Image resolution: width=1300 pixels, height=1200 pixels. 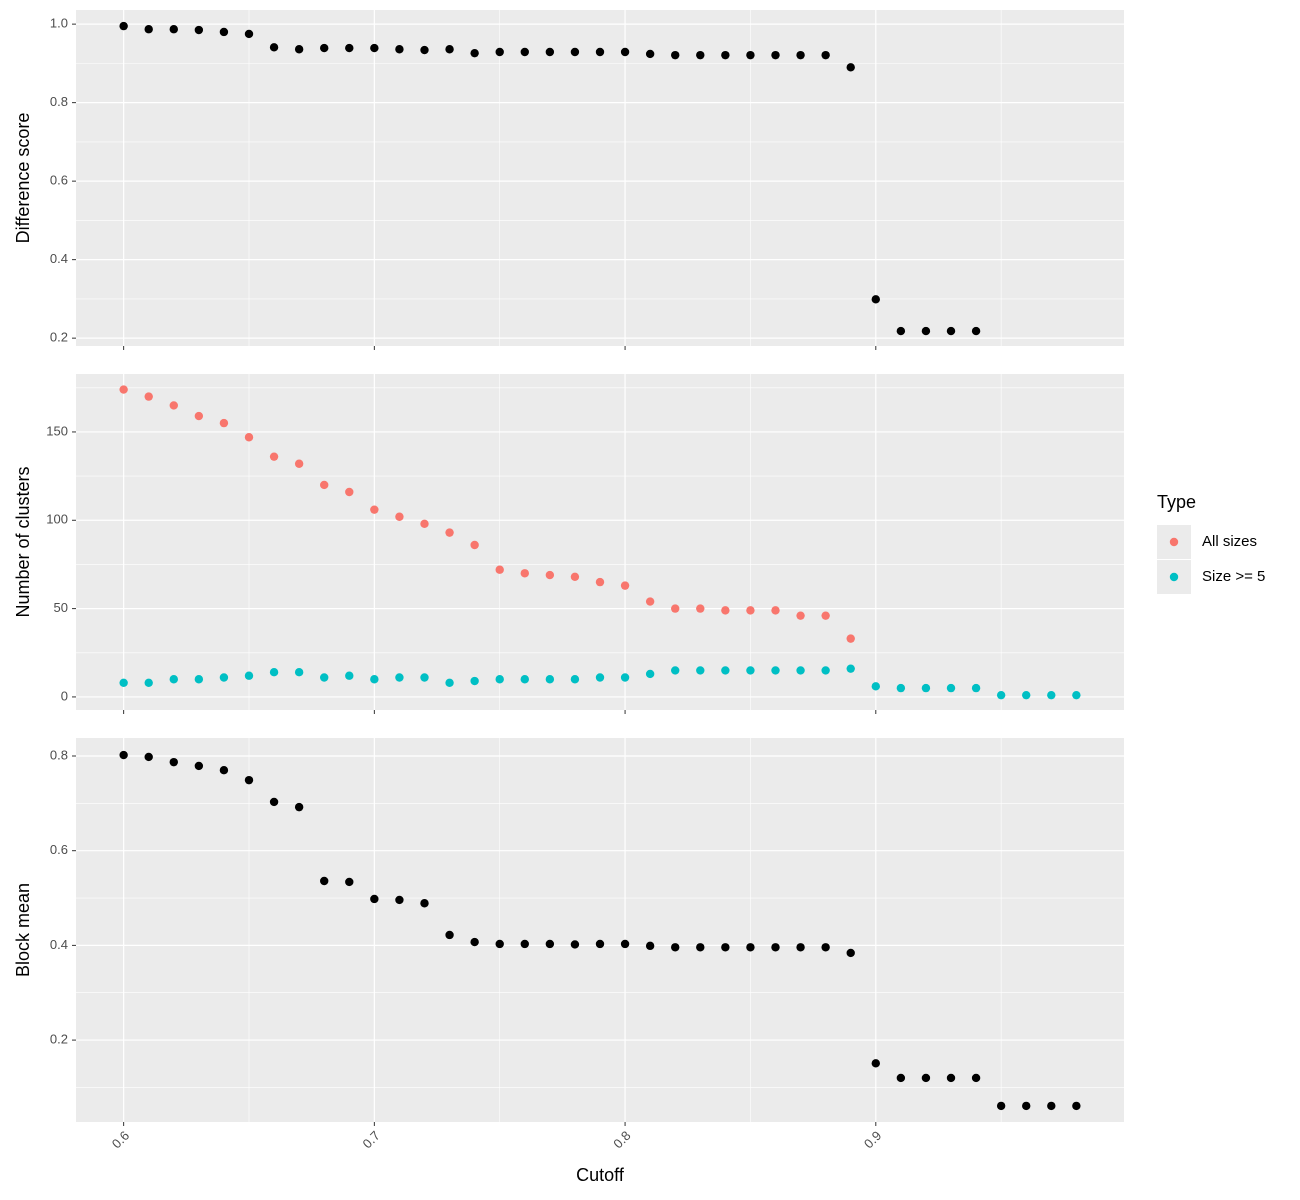 What do you see at coordinates (59, 180) in the screenshot?
I see `y-tick-label: 0.6` at bounding box center [59, 180].